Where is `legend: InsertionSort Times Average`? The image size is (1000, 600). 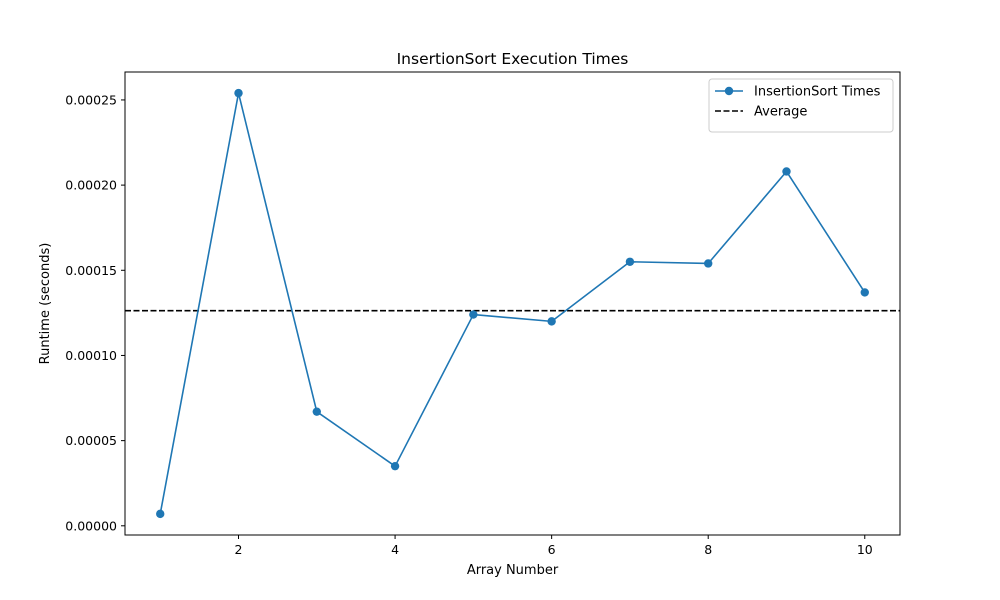 legend: InsertionSort Times Average is located at coordinates (801, 105).